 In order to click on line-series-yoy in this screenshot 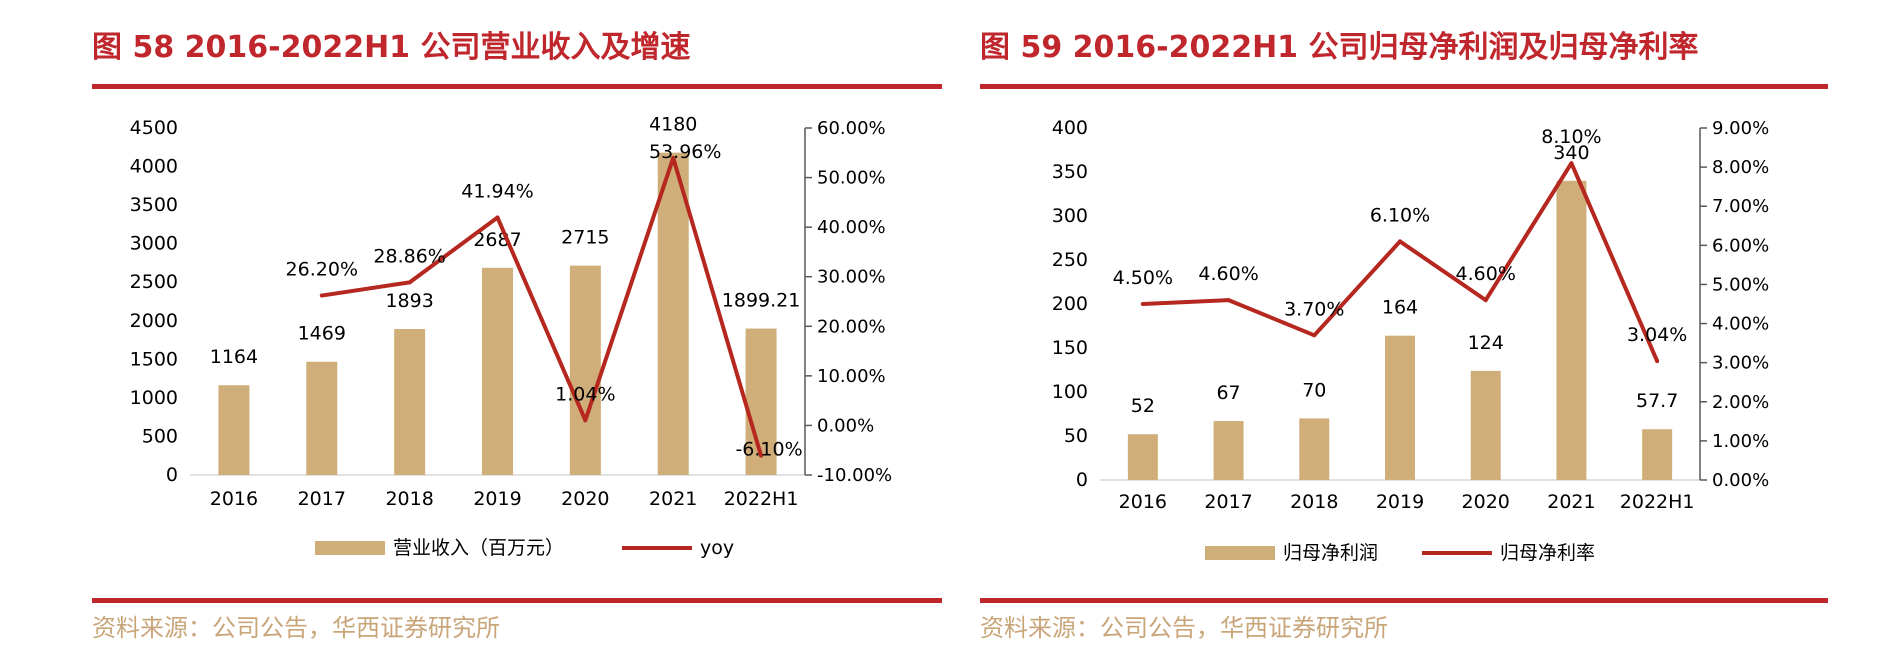, I will do `click(542, 306)`.